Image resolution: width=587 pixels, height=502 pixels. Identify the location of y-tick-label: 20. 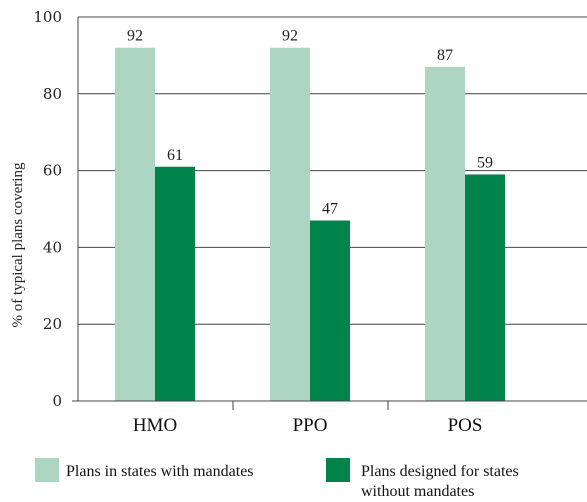
(52, 324).